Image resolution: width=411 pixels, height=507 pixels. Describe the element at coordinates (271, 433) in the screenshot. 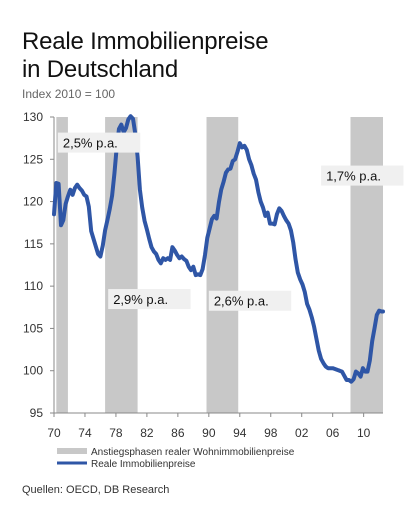

I see `x-tick-label-98: 98` at that location.